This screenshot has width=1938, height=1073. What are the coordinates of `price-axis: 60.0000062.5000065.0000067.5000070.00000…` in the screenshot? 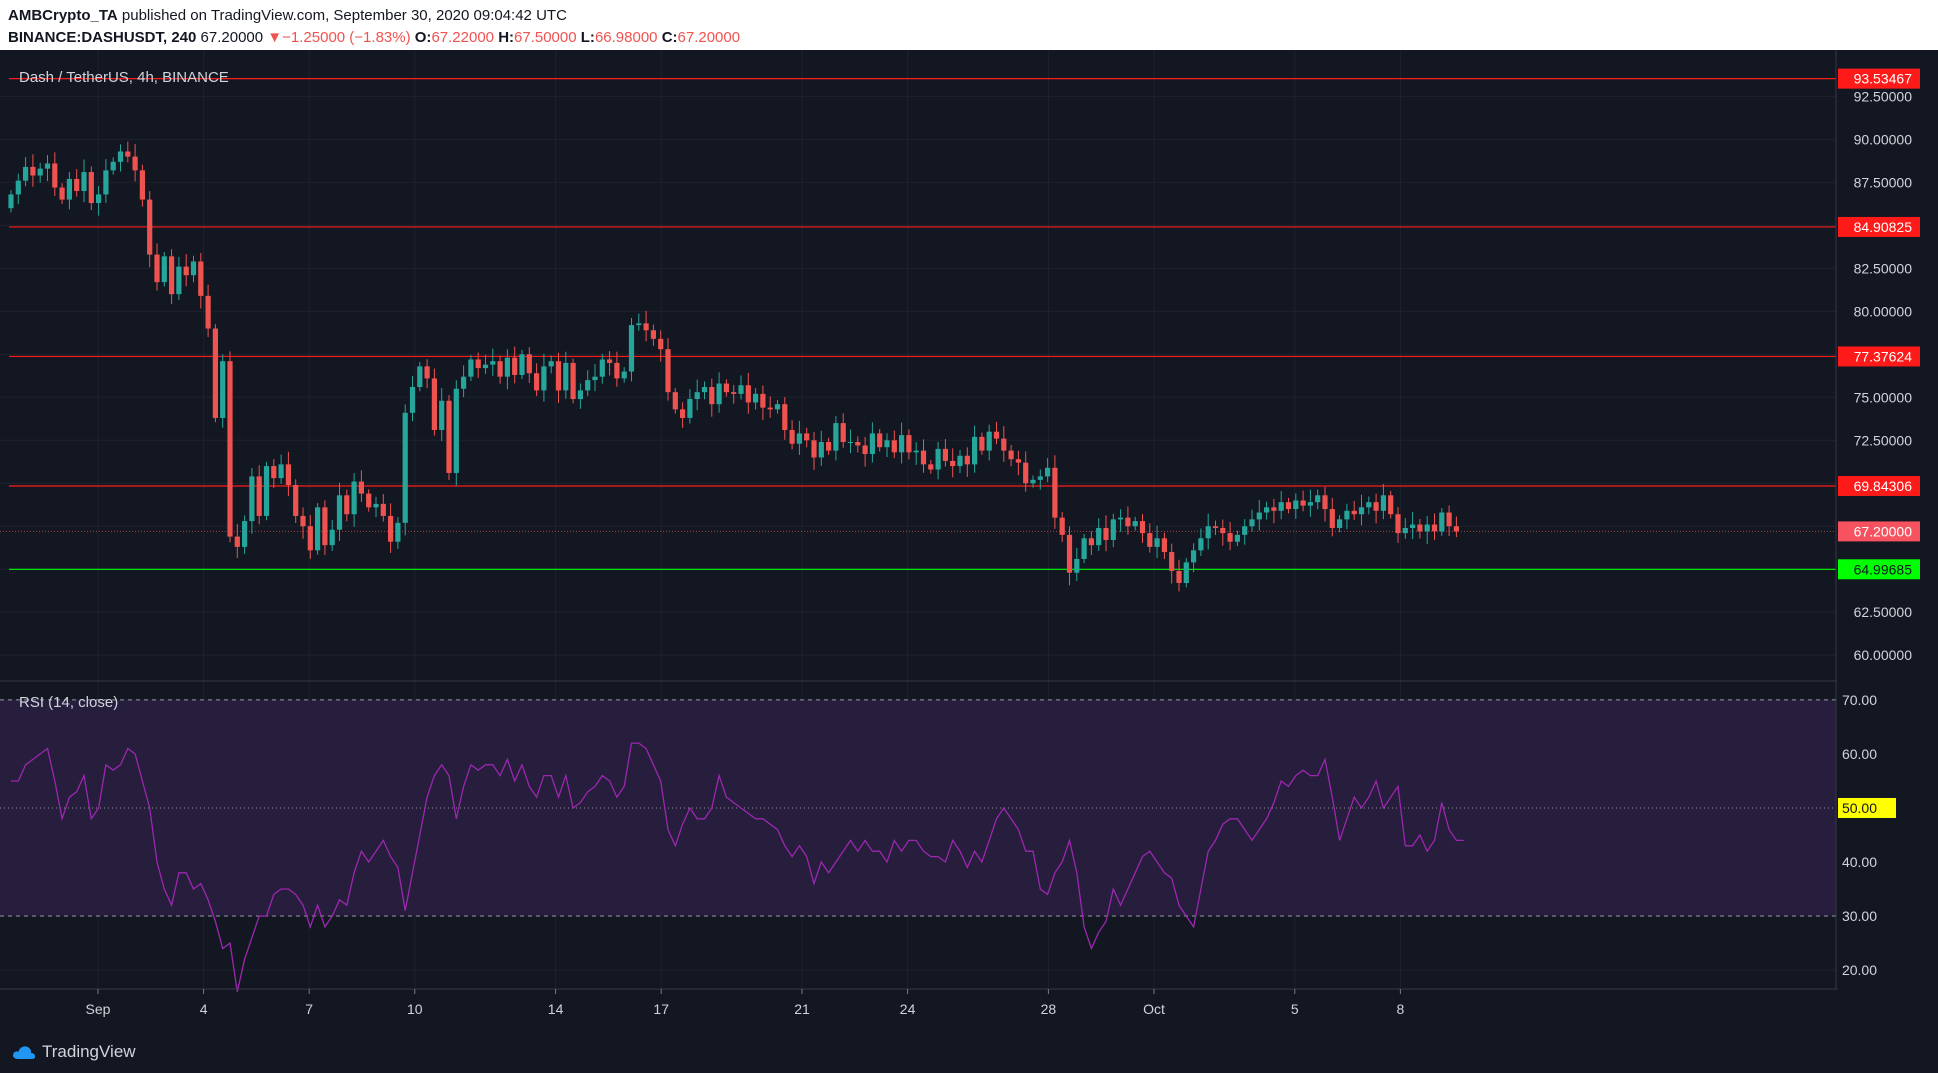 It's located at (1879, 366).